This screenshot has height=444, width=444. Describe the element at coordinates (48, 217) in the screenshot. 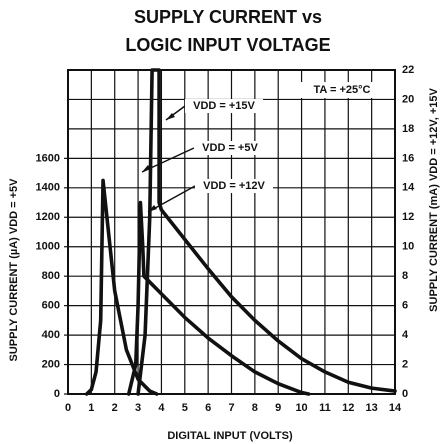

I see `y-tick-label: 1200` at that location.